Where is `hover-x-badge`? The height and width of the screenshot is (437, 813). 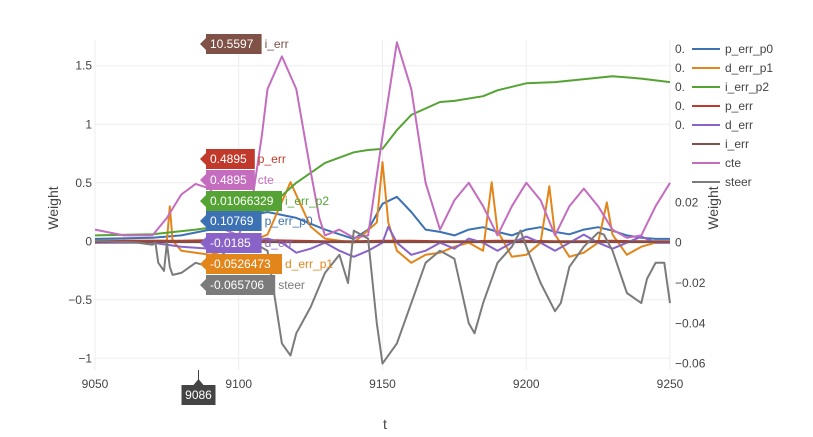
hover-x-badge is located at coordinates (198, 395).